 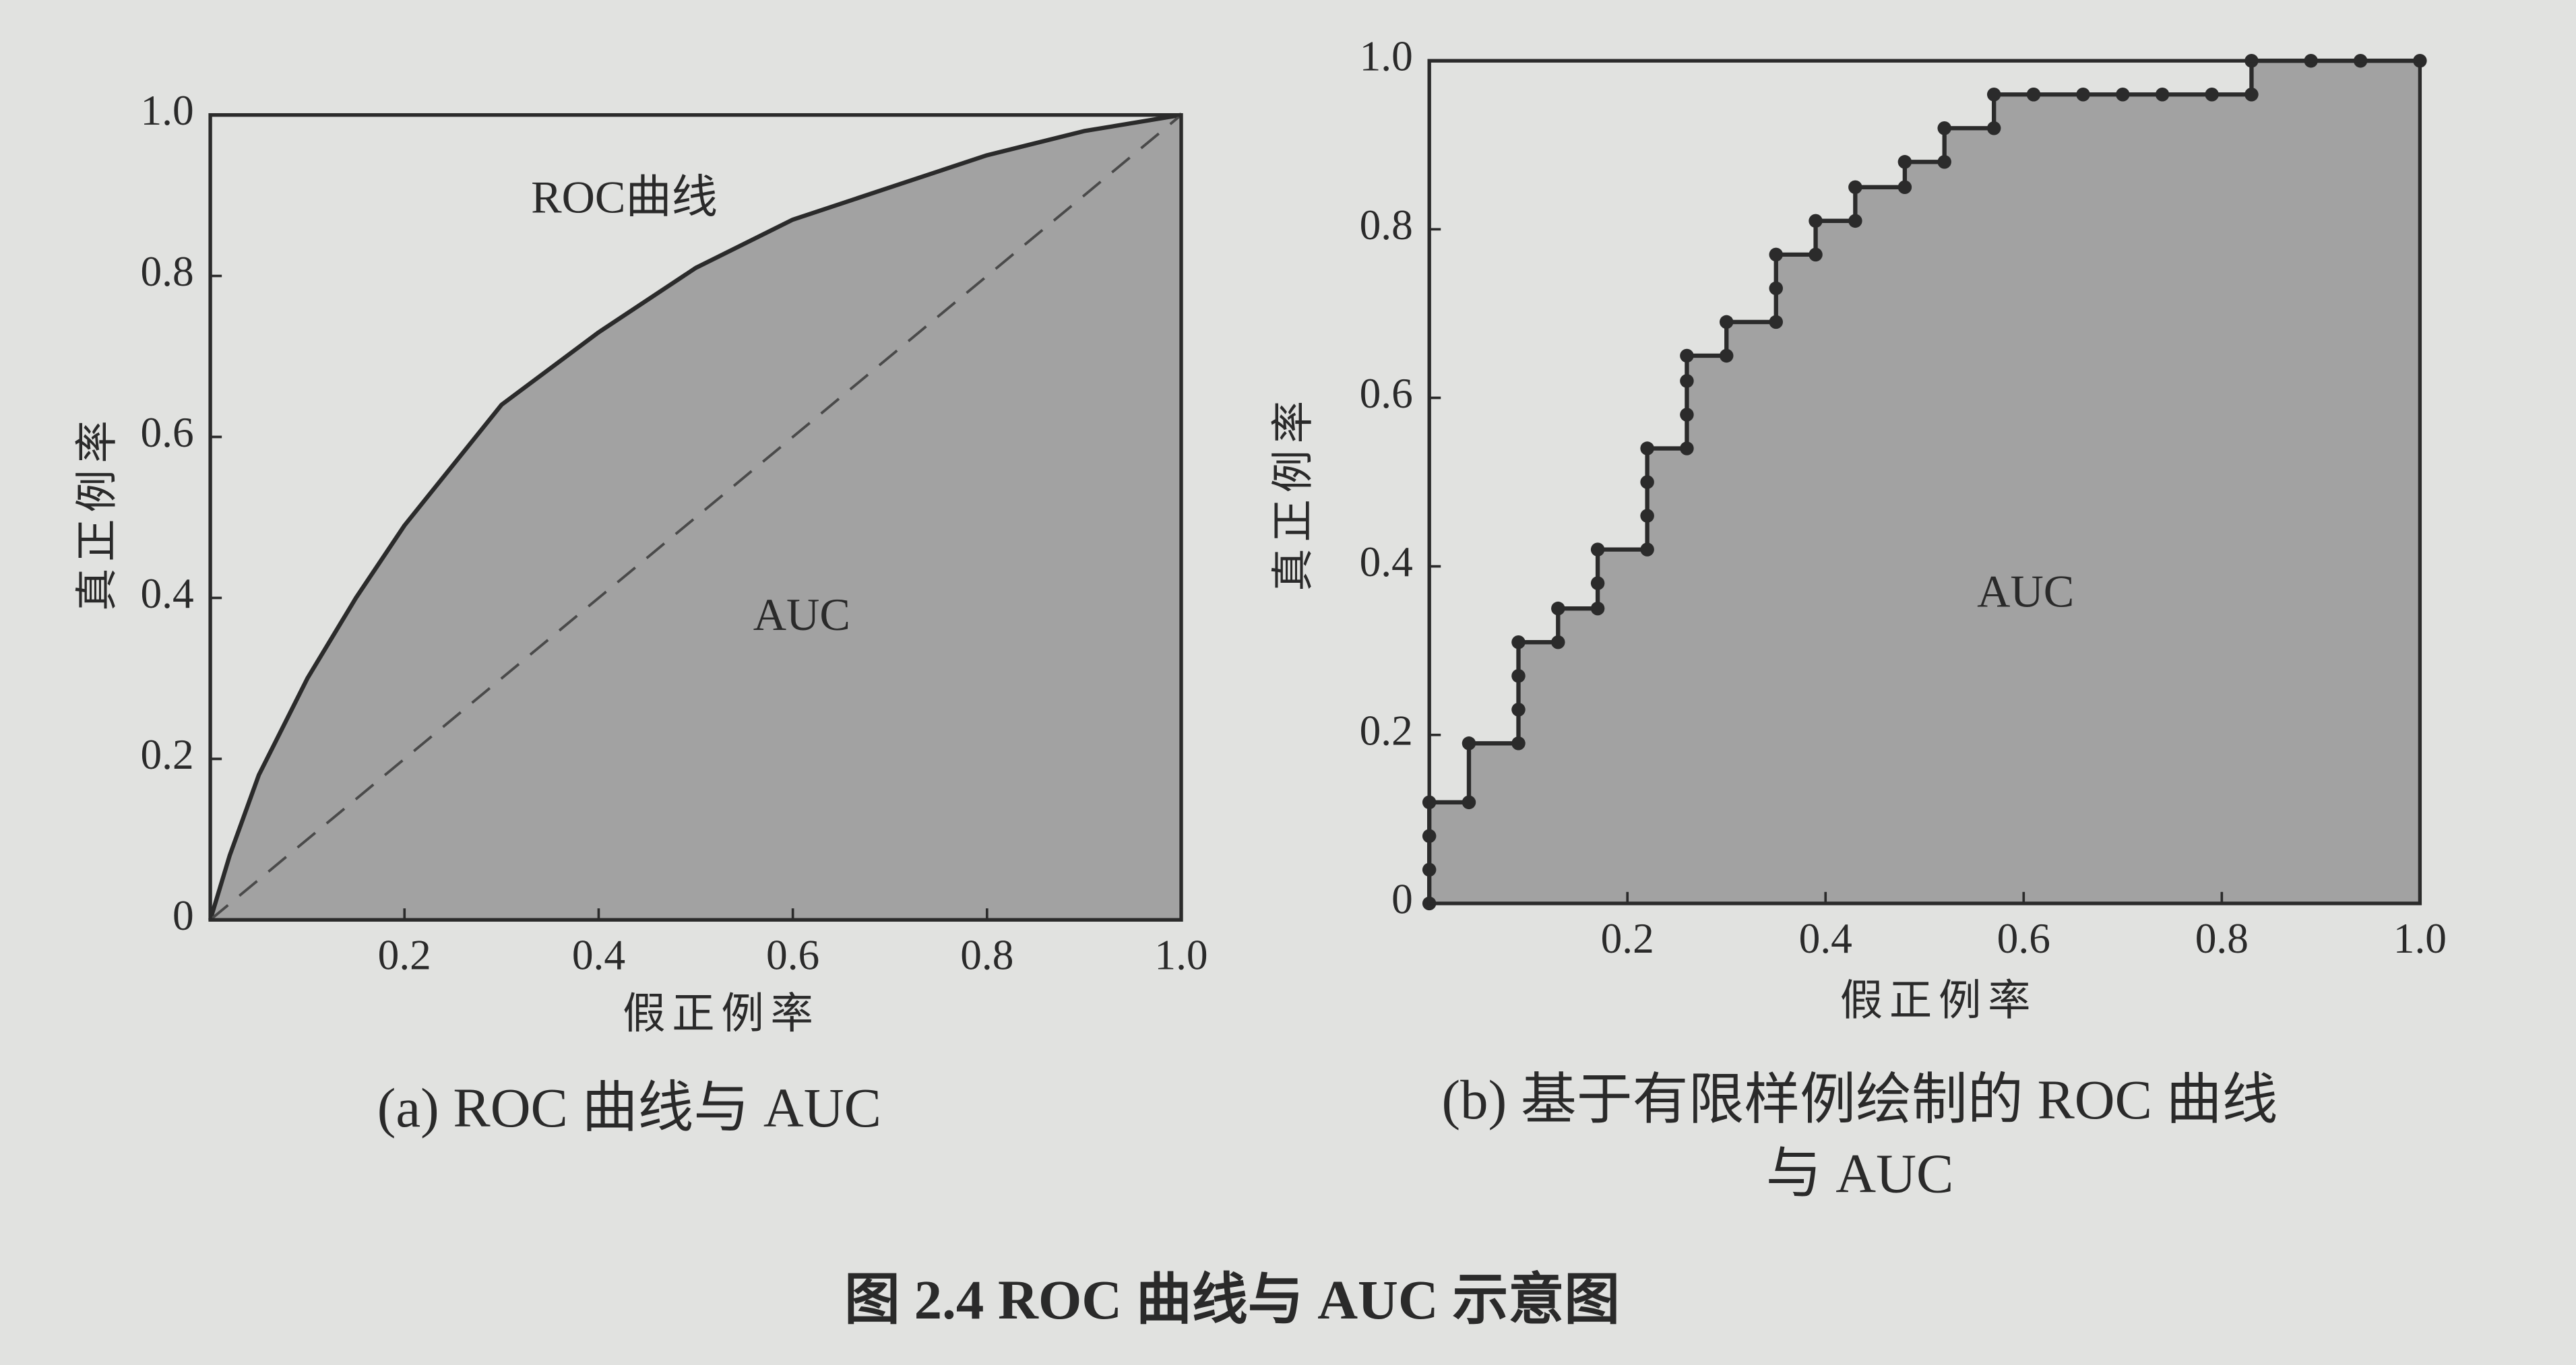 I want to click on figure-caption: 图 2.4 ROC 曲线与 AUC 示意图, so click(x=1232, y=1300).